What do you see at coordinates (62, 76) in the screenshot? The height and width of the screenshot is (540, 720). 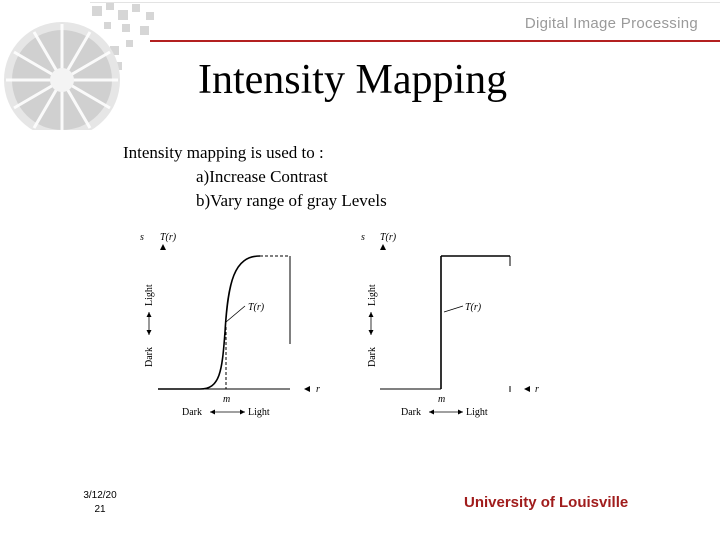 I see `sun-disc` at bounding box center [62, 76].